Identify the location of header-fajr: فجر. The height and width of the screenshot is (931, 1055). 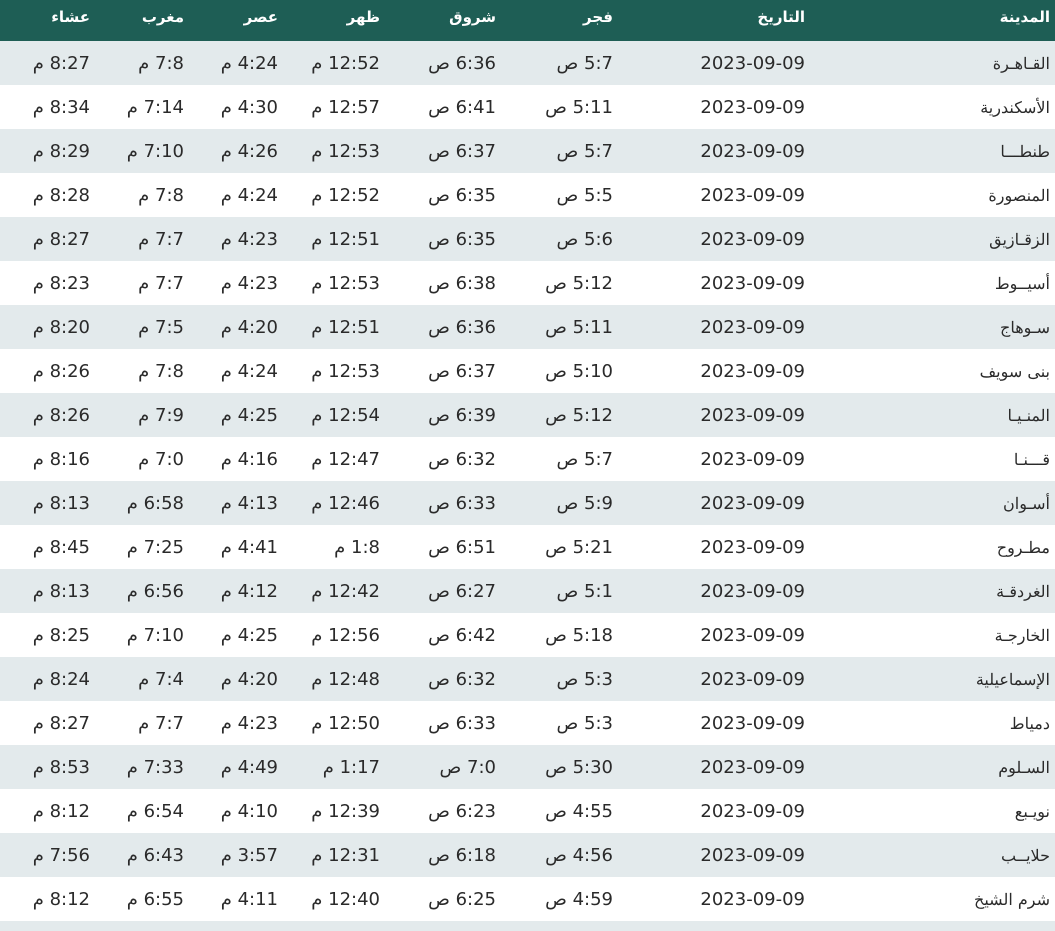
(598, 16).